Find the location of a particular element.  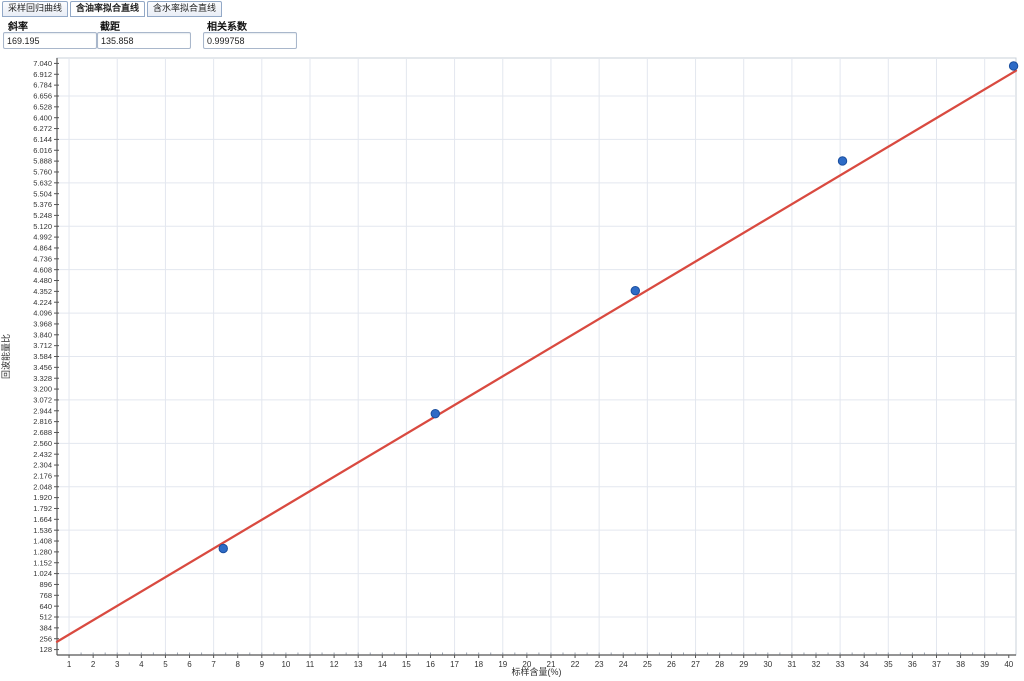

x-tick-label: 19 is located at coordinates (502, 664).